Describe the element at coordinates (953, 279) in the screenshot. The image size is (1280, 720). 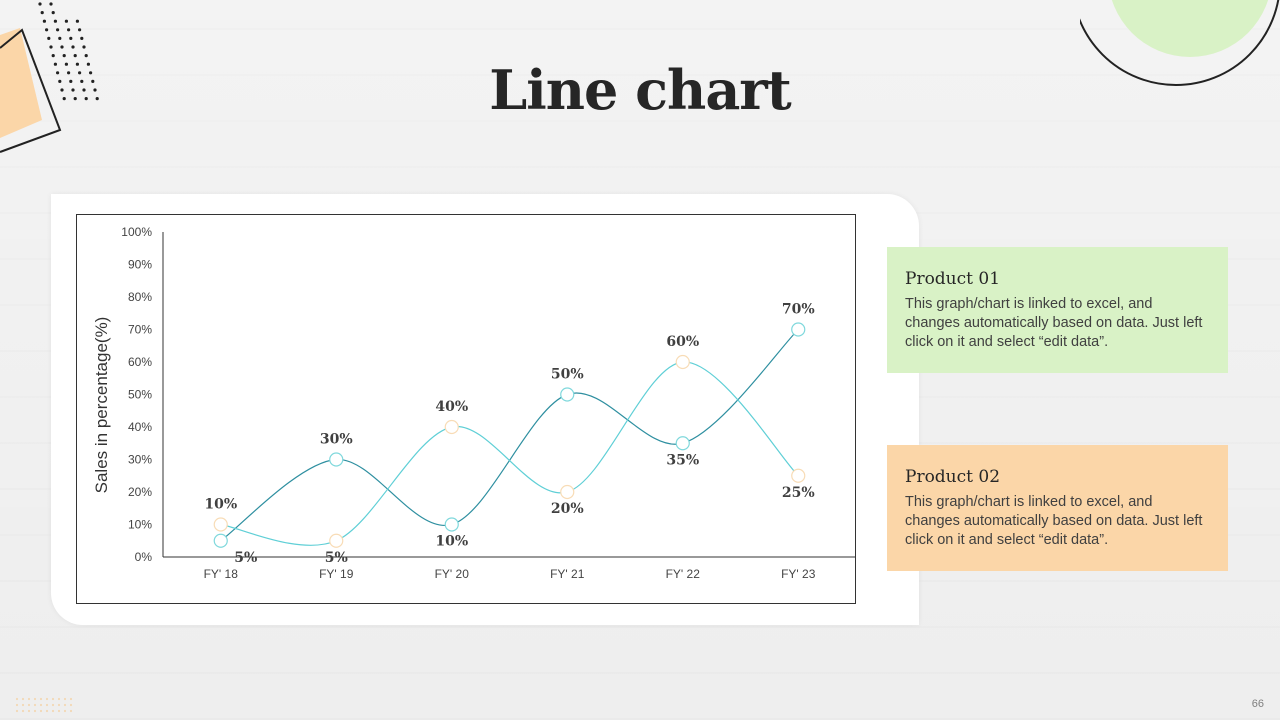
I see `legend-title: Product 01` at that location.